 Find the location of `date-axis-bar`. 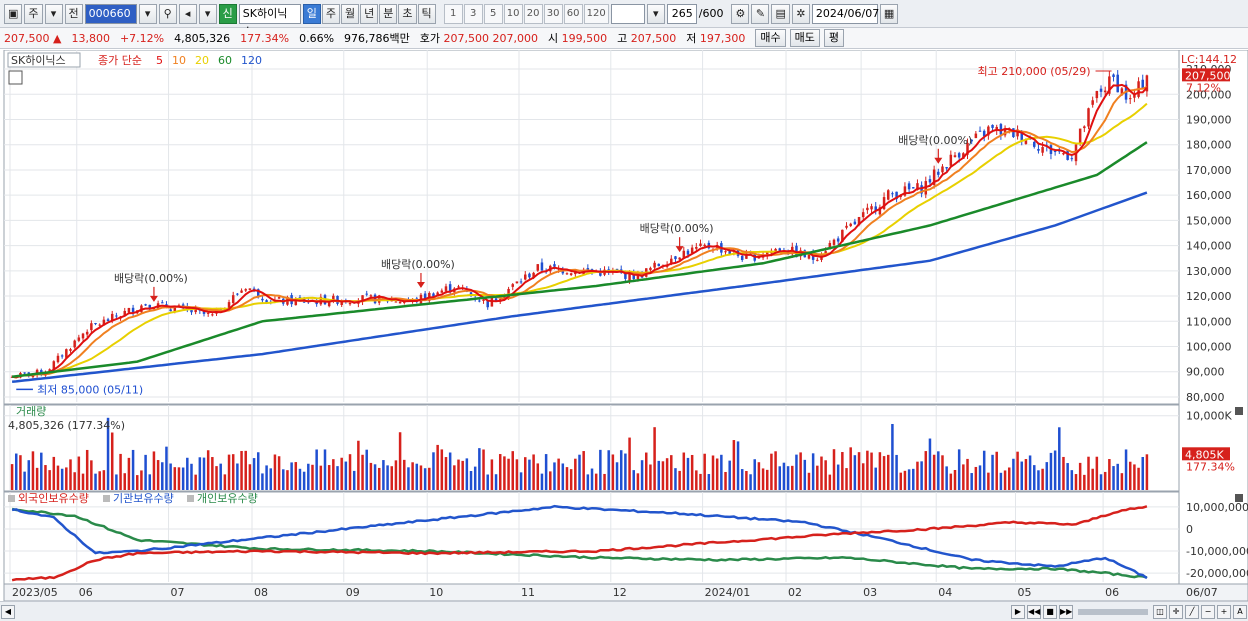

date-axis-bar is located at coordinates (625, 592).